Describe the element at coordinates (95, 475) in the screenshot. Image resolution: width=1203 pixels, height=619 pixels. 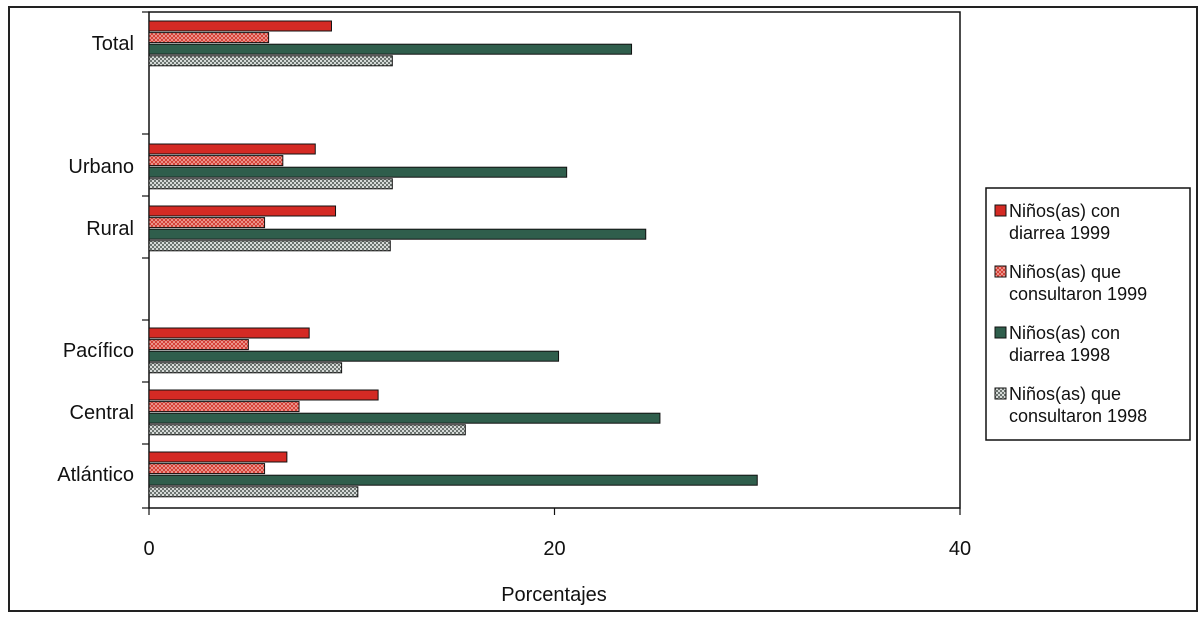
I see `y-tick-label: Atlántico` at that location.